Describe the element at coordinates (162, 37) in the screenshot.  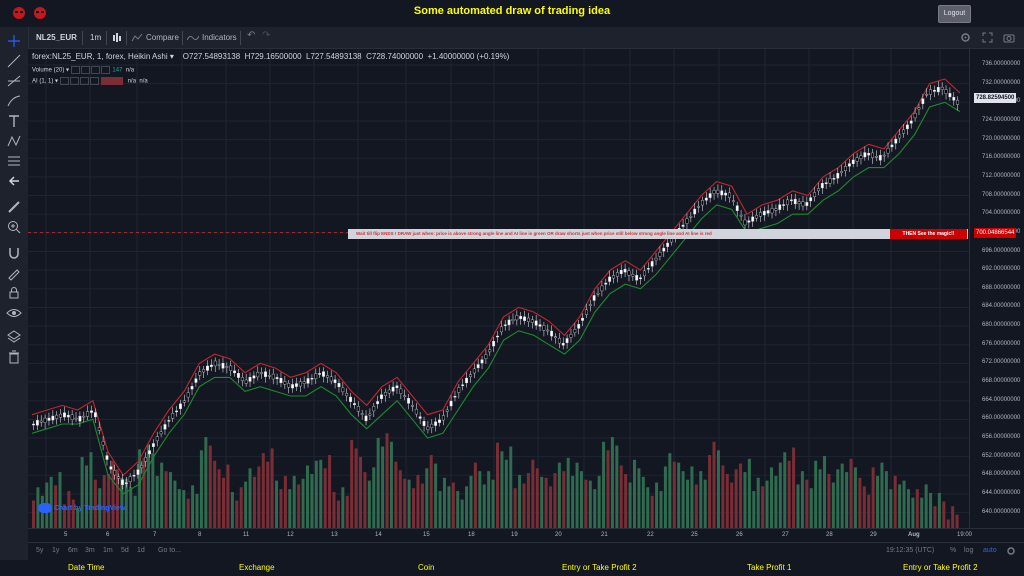
I see `compare-button: Compare` at that location.